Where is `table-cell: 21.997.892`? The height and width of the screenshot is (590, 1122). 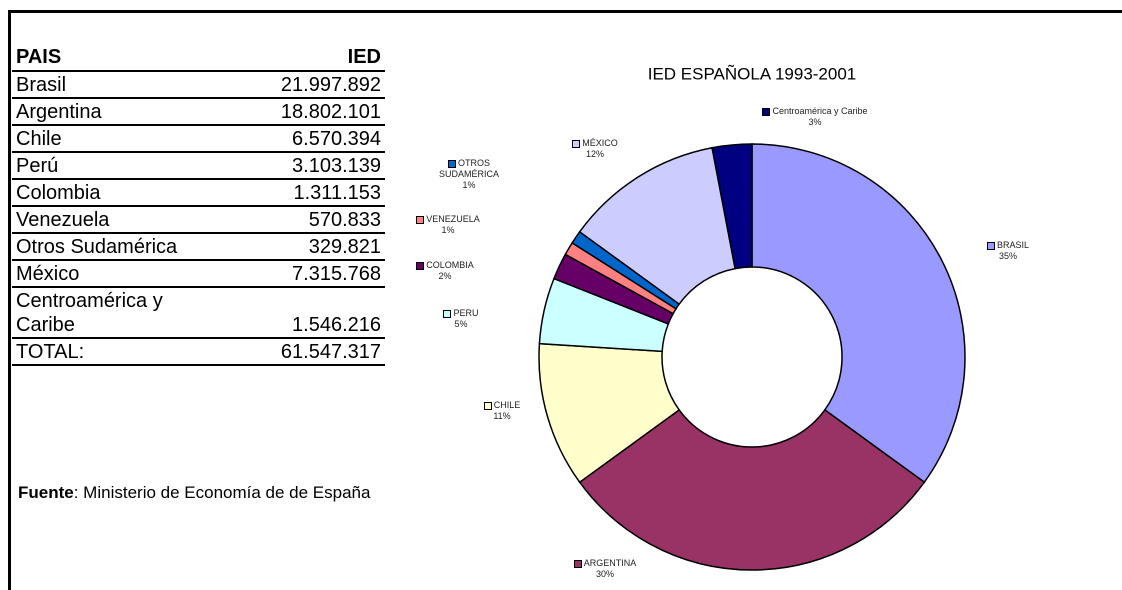 table-cell: 21.997.892 is located at coordinates (300, 85).